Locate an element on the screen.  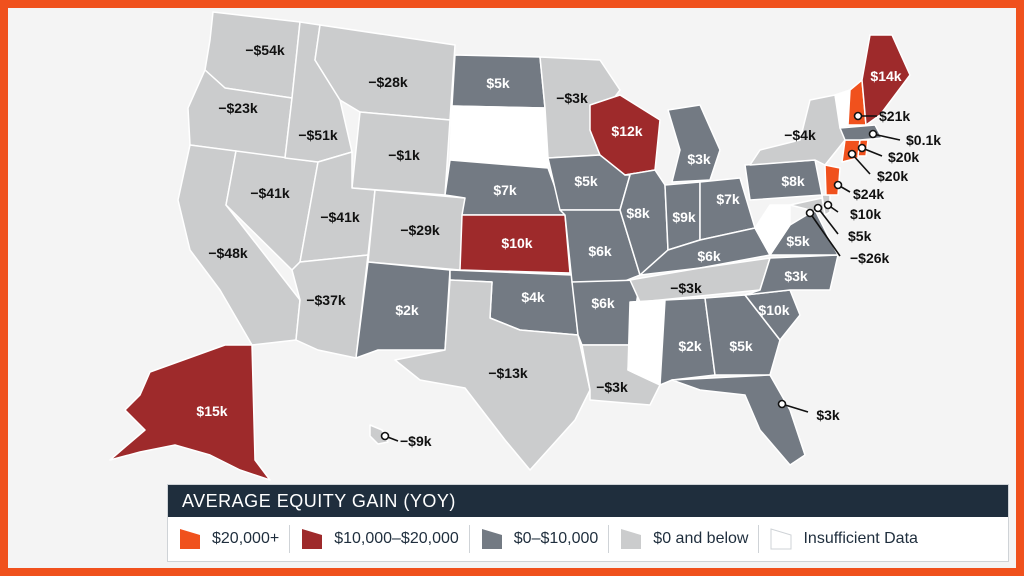
label-KS: $10k is located at coordinates (516, 243).